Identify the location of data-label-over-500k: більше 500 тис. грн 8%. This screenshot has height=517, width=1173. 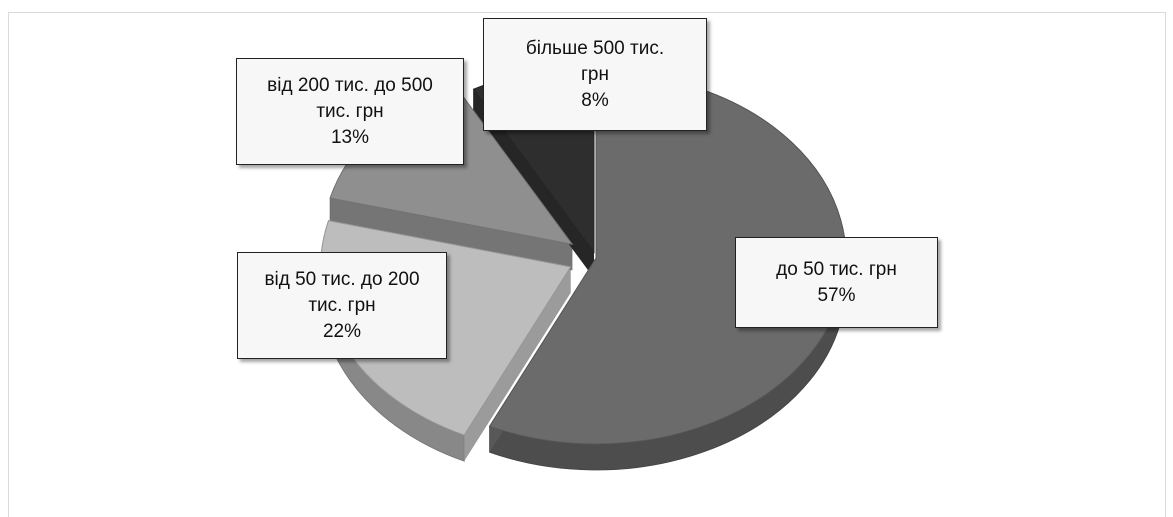
(595, 74).